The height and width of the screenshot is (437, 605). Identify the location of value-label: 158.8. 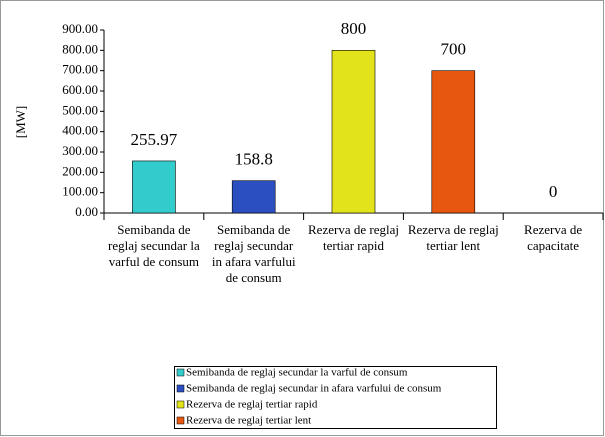
(254, 159).